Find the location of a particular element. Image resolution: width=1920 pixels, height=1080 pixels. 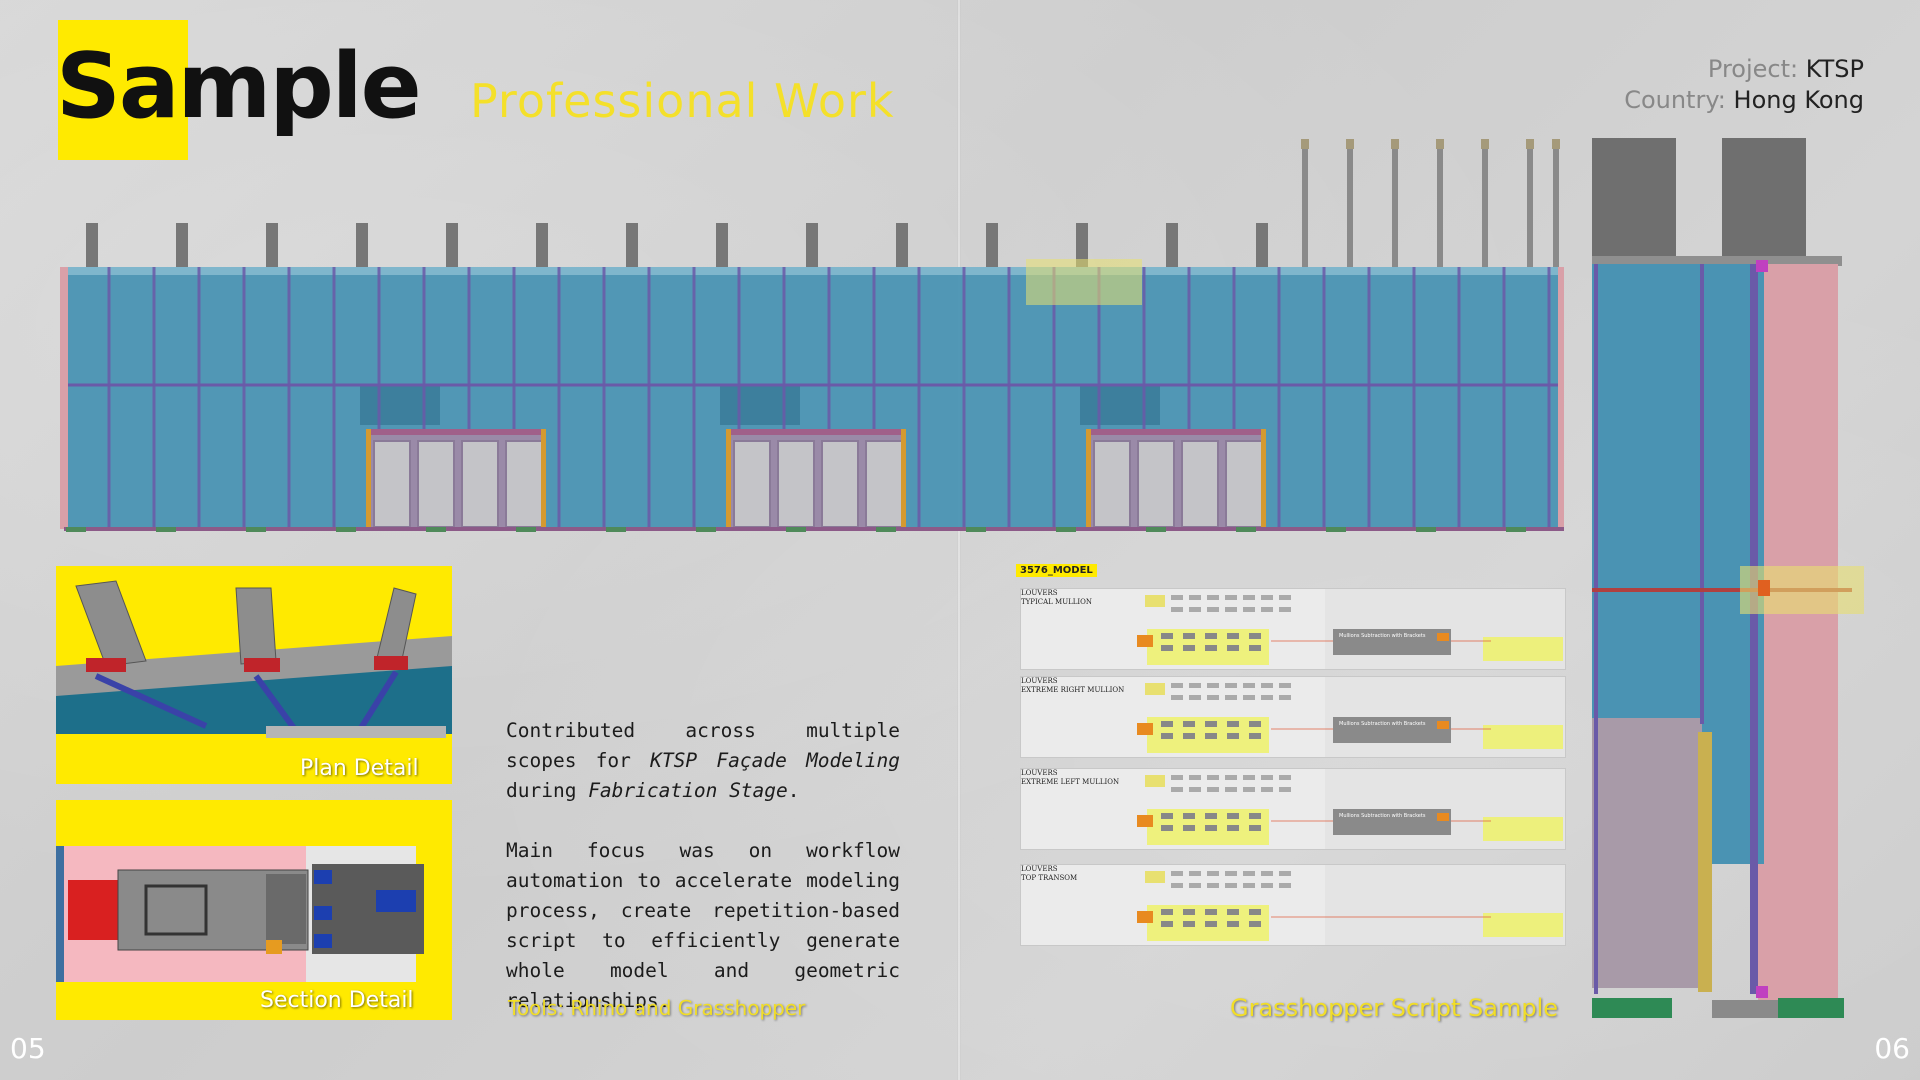

panel-label-line2: TOP TRANSOM is located at coordinates (1049, 878).